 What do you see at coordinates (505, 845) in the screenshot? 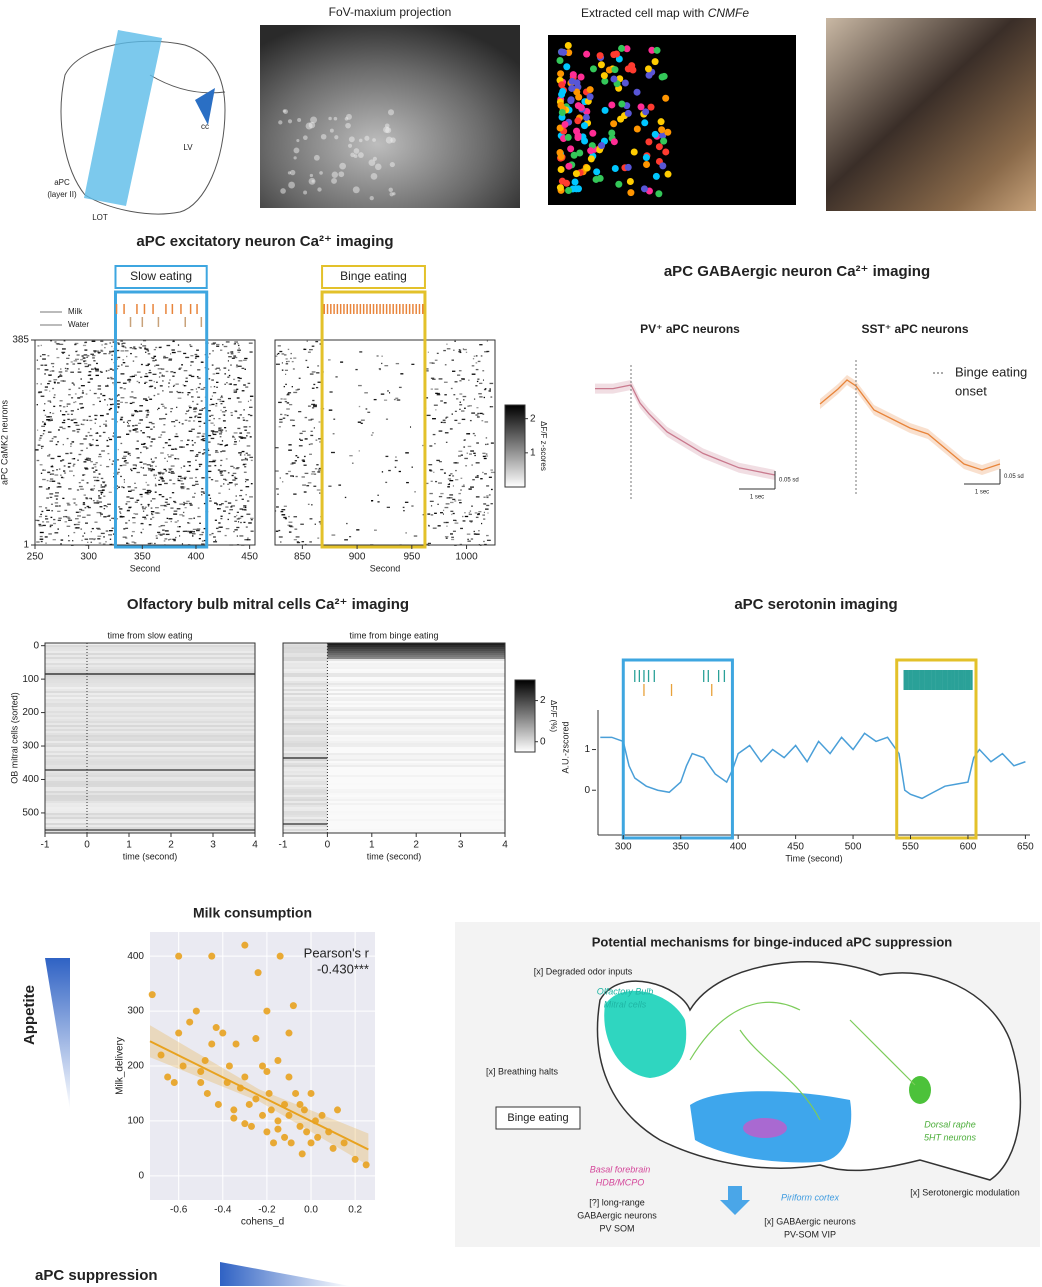
I see `x-tick-label: 4` at bounding box center [505, 845].